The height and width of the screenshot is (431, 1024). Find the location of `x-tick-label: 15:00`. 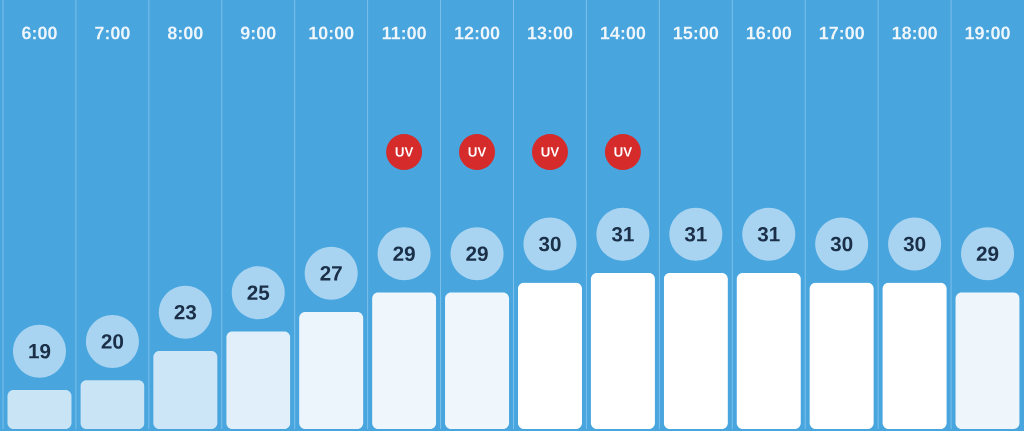

x-tick-label: 15:00 is located at coordinates (696, 33).